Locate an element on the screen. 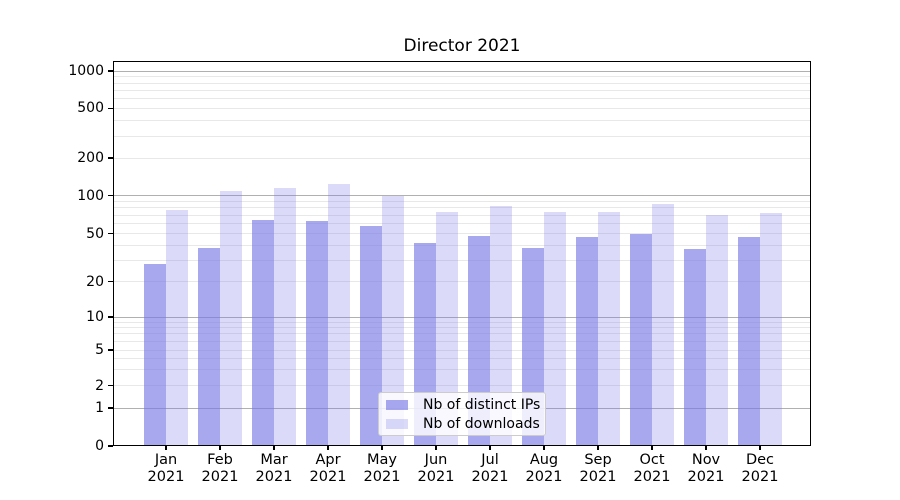  y-tick-label: 50 is located at coordinates (95, 233).